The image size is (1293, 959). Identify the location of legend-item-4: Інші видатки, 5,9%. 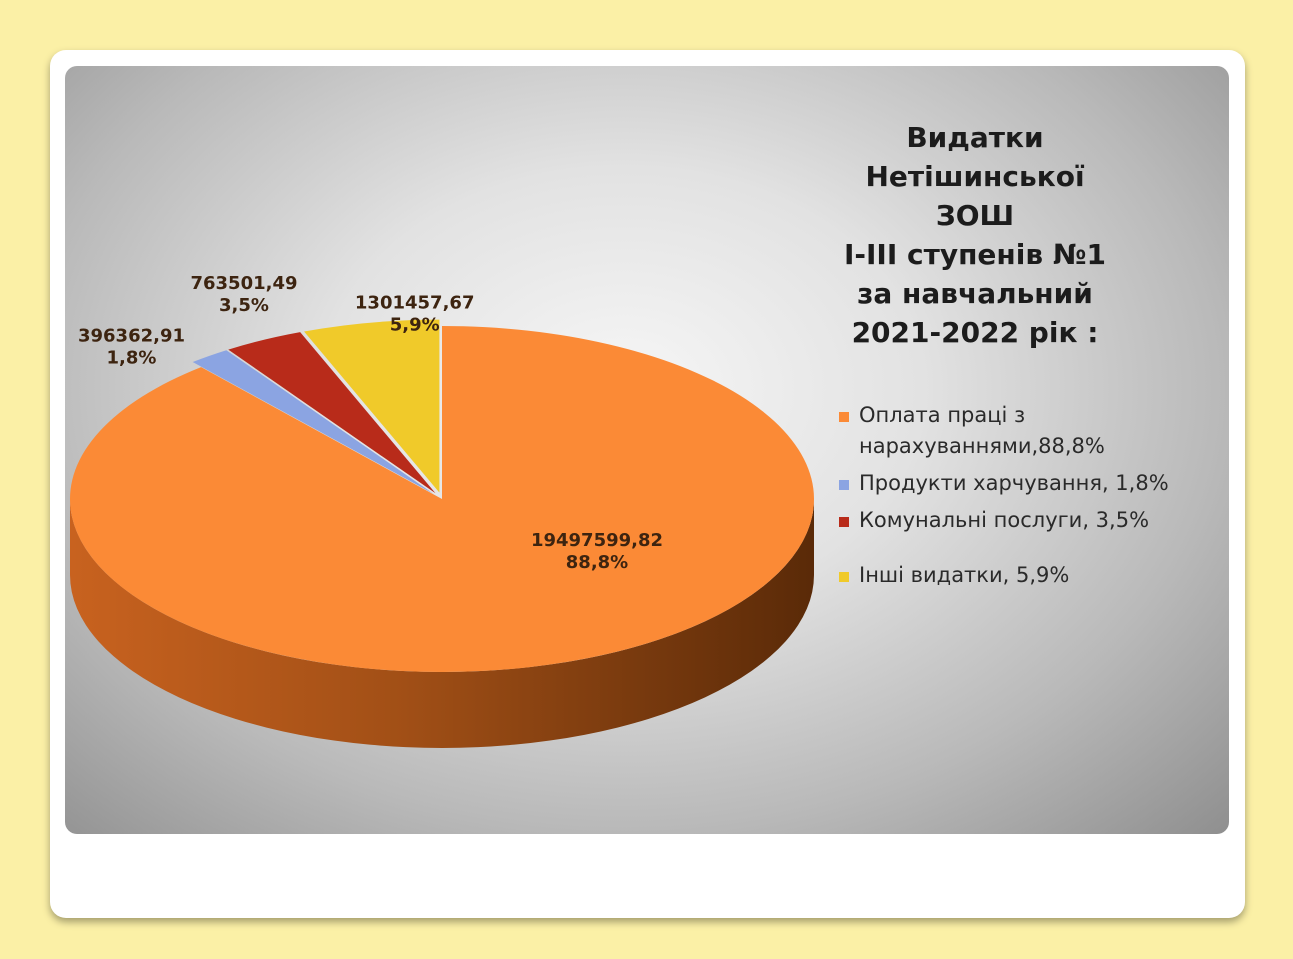
(1027, 575).